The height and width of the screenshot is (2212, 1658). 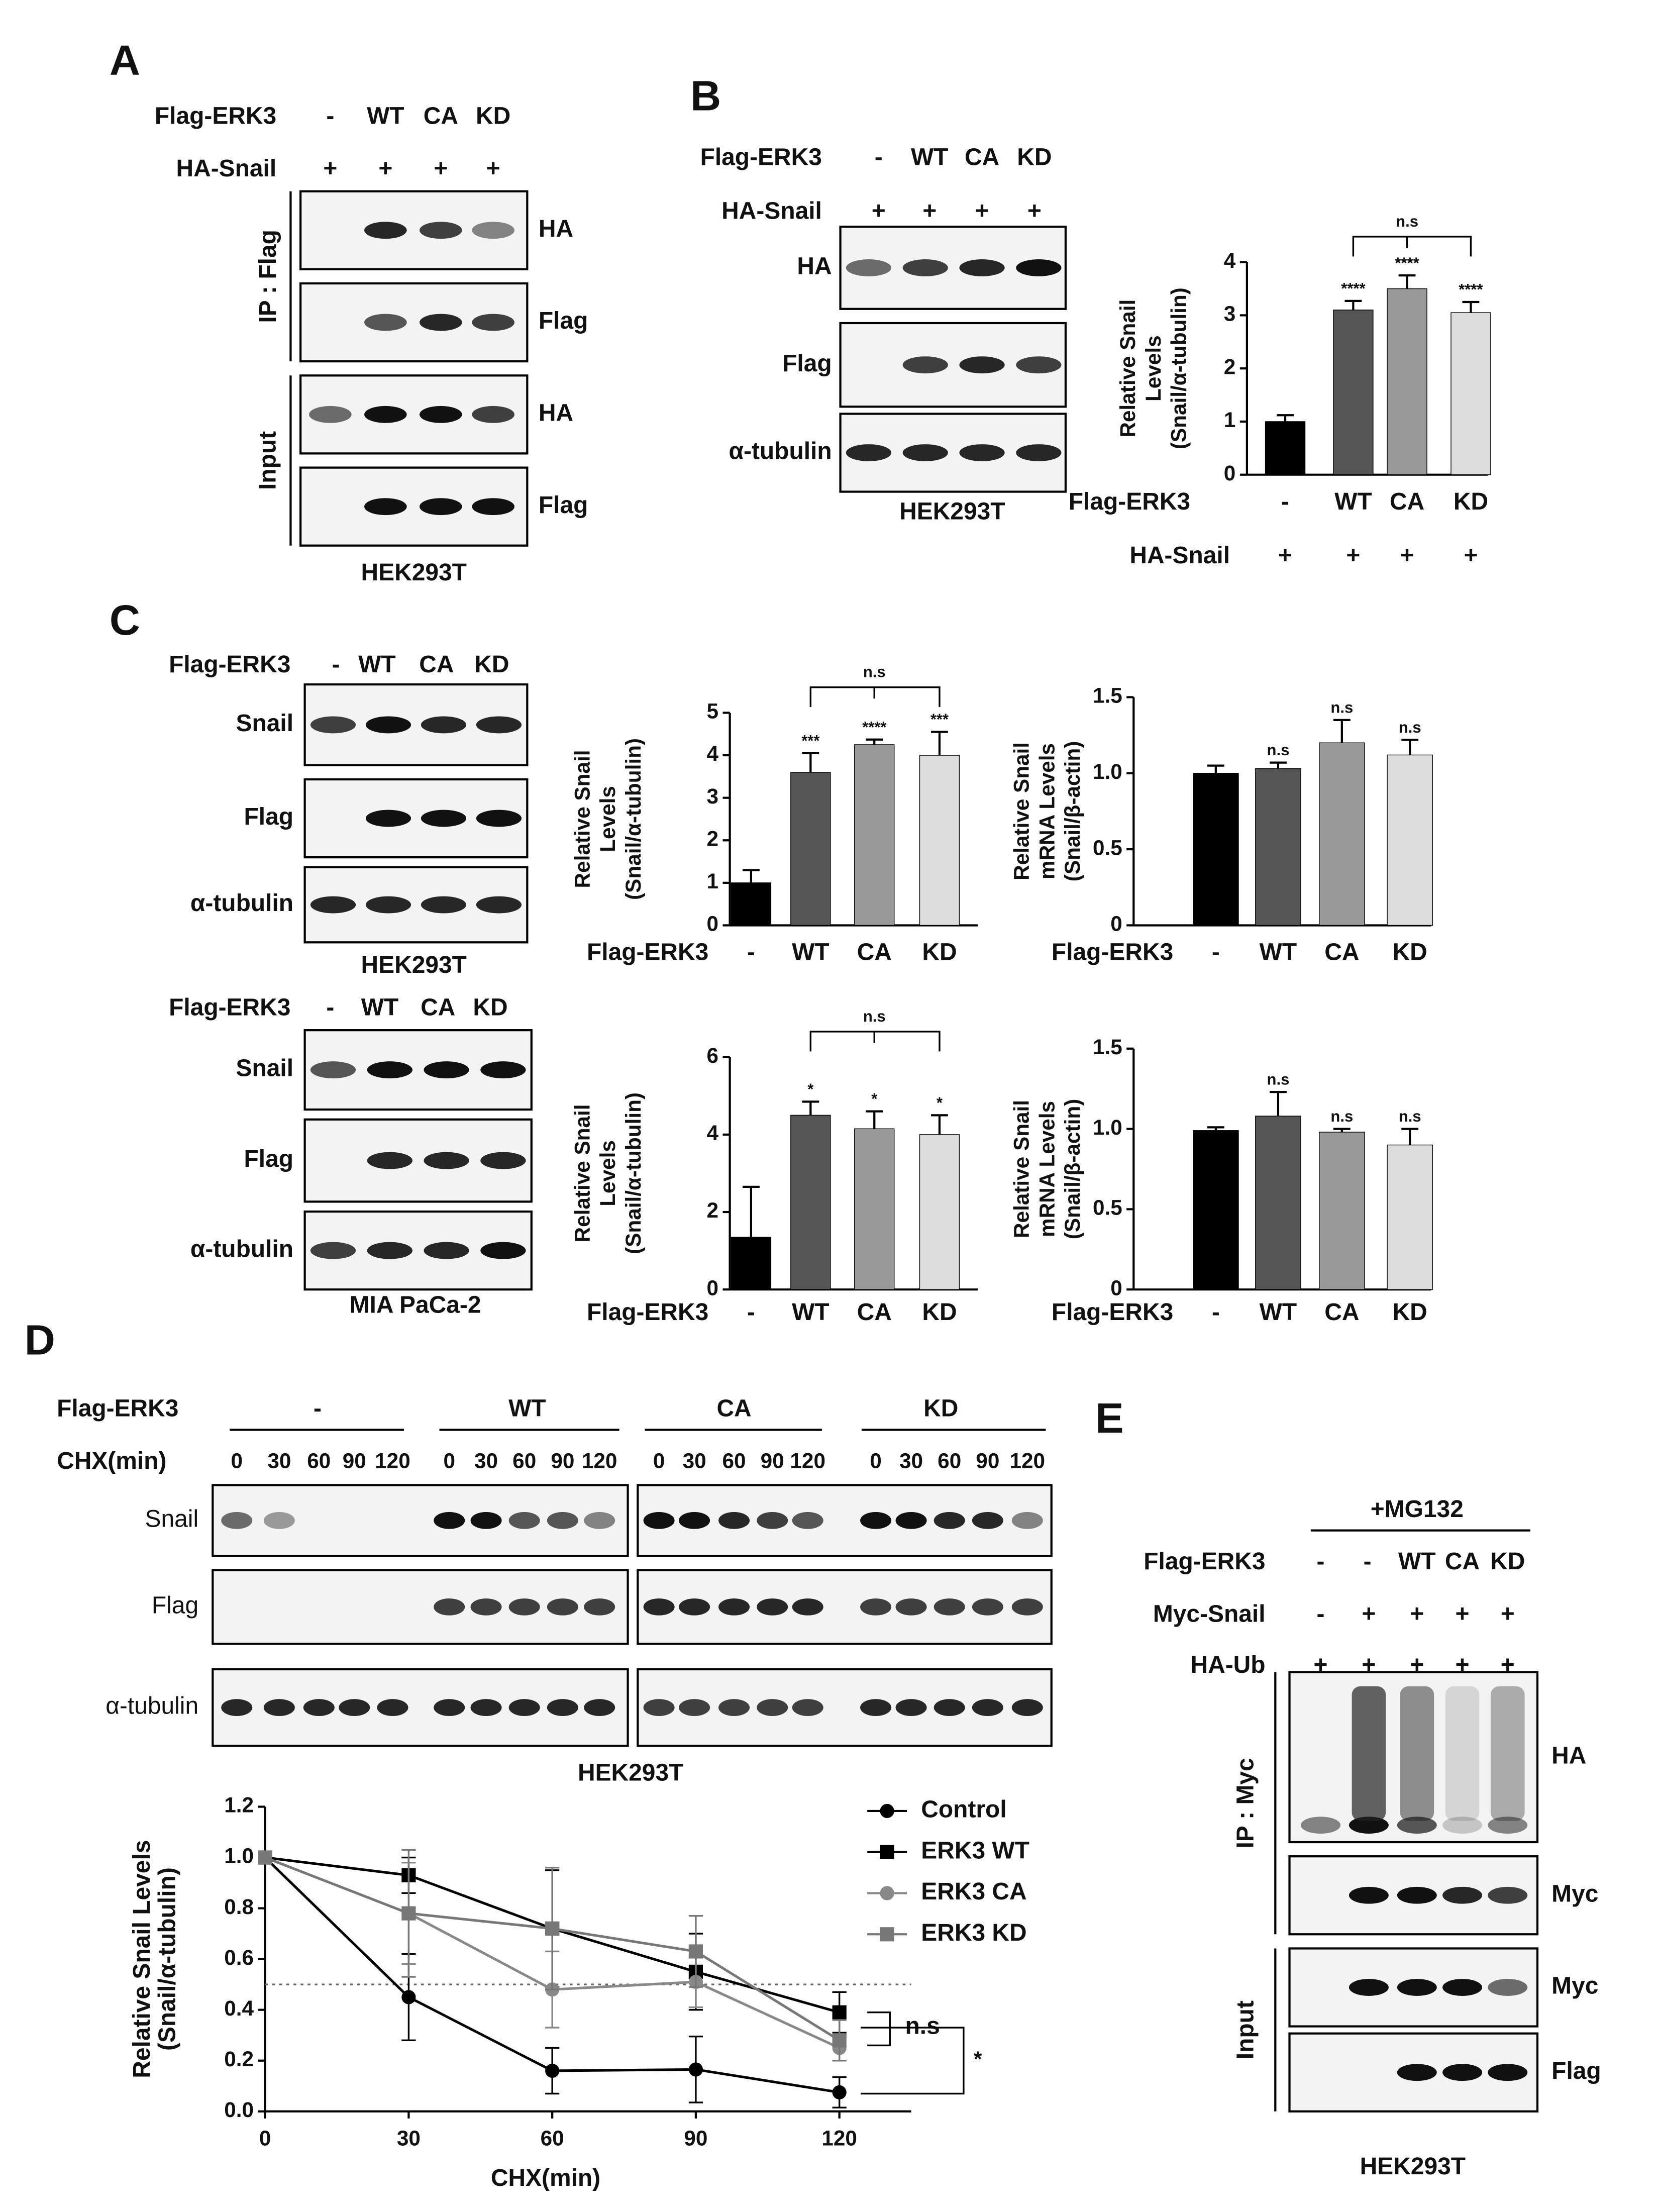 I want to click on annotation: *, so click(x=978, y=2059).